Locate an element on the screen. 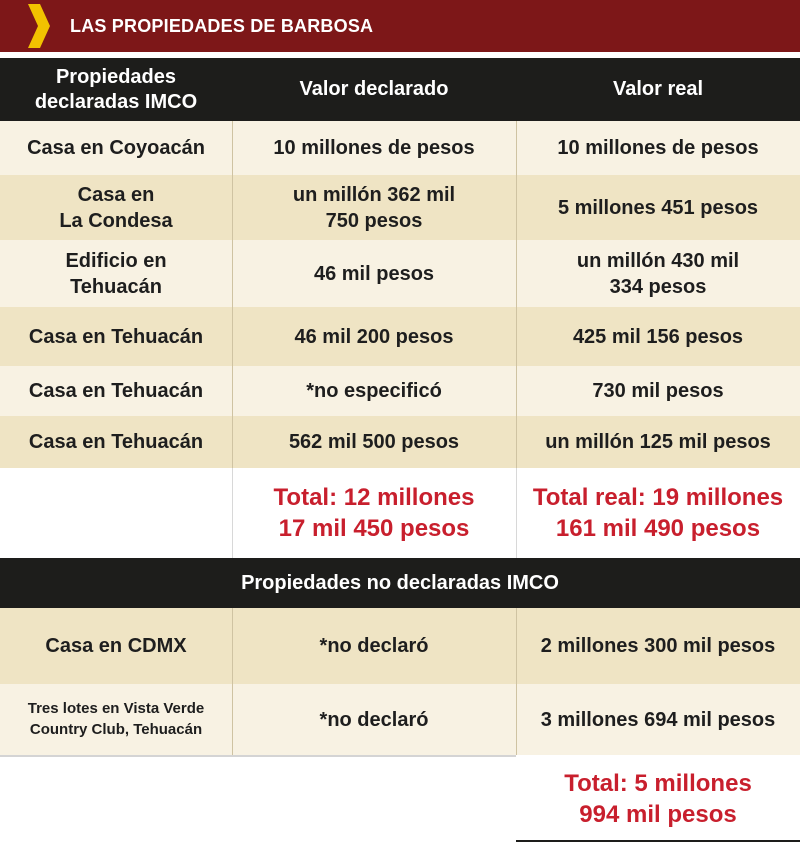 This screenshot has height=845, width=800. chevron-icon is located at coordinates (39, 26).